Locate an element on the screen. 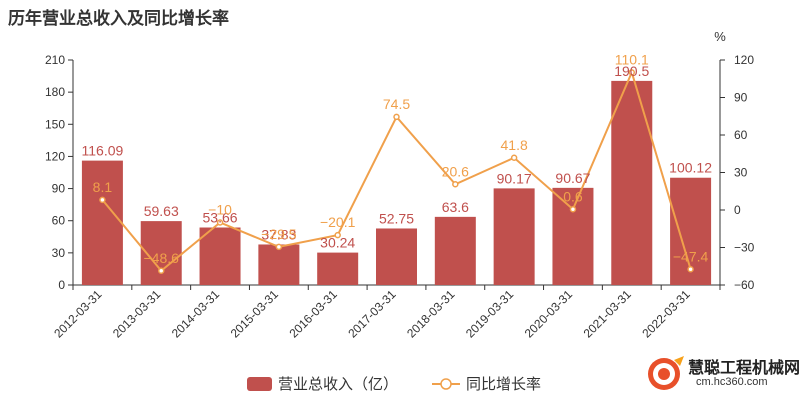  y-left-tick-label: 60 is located at coordinates (59, 221).